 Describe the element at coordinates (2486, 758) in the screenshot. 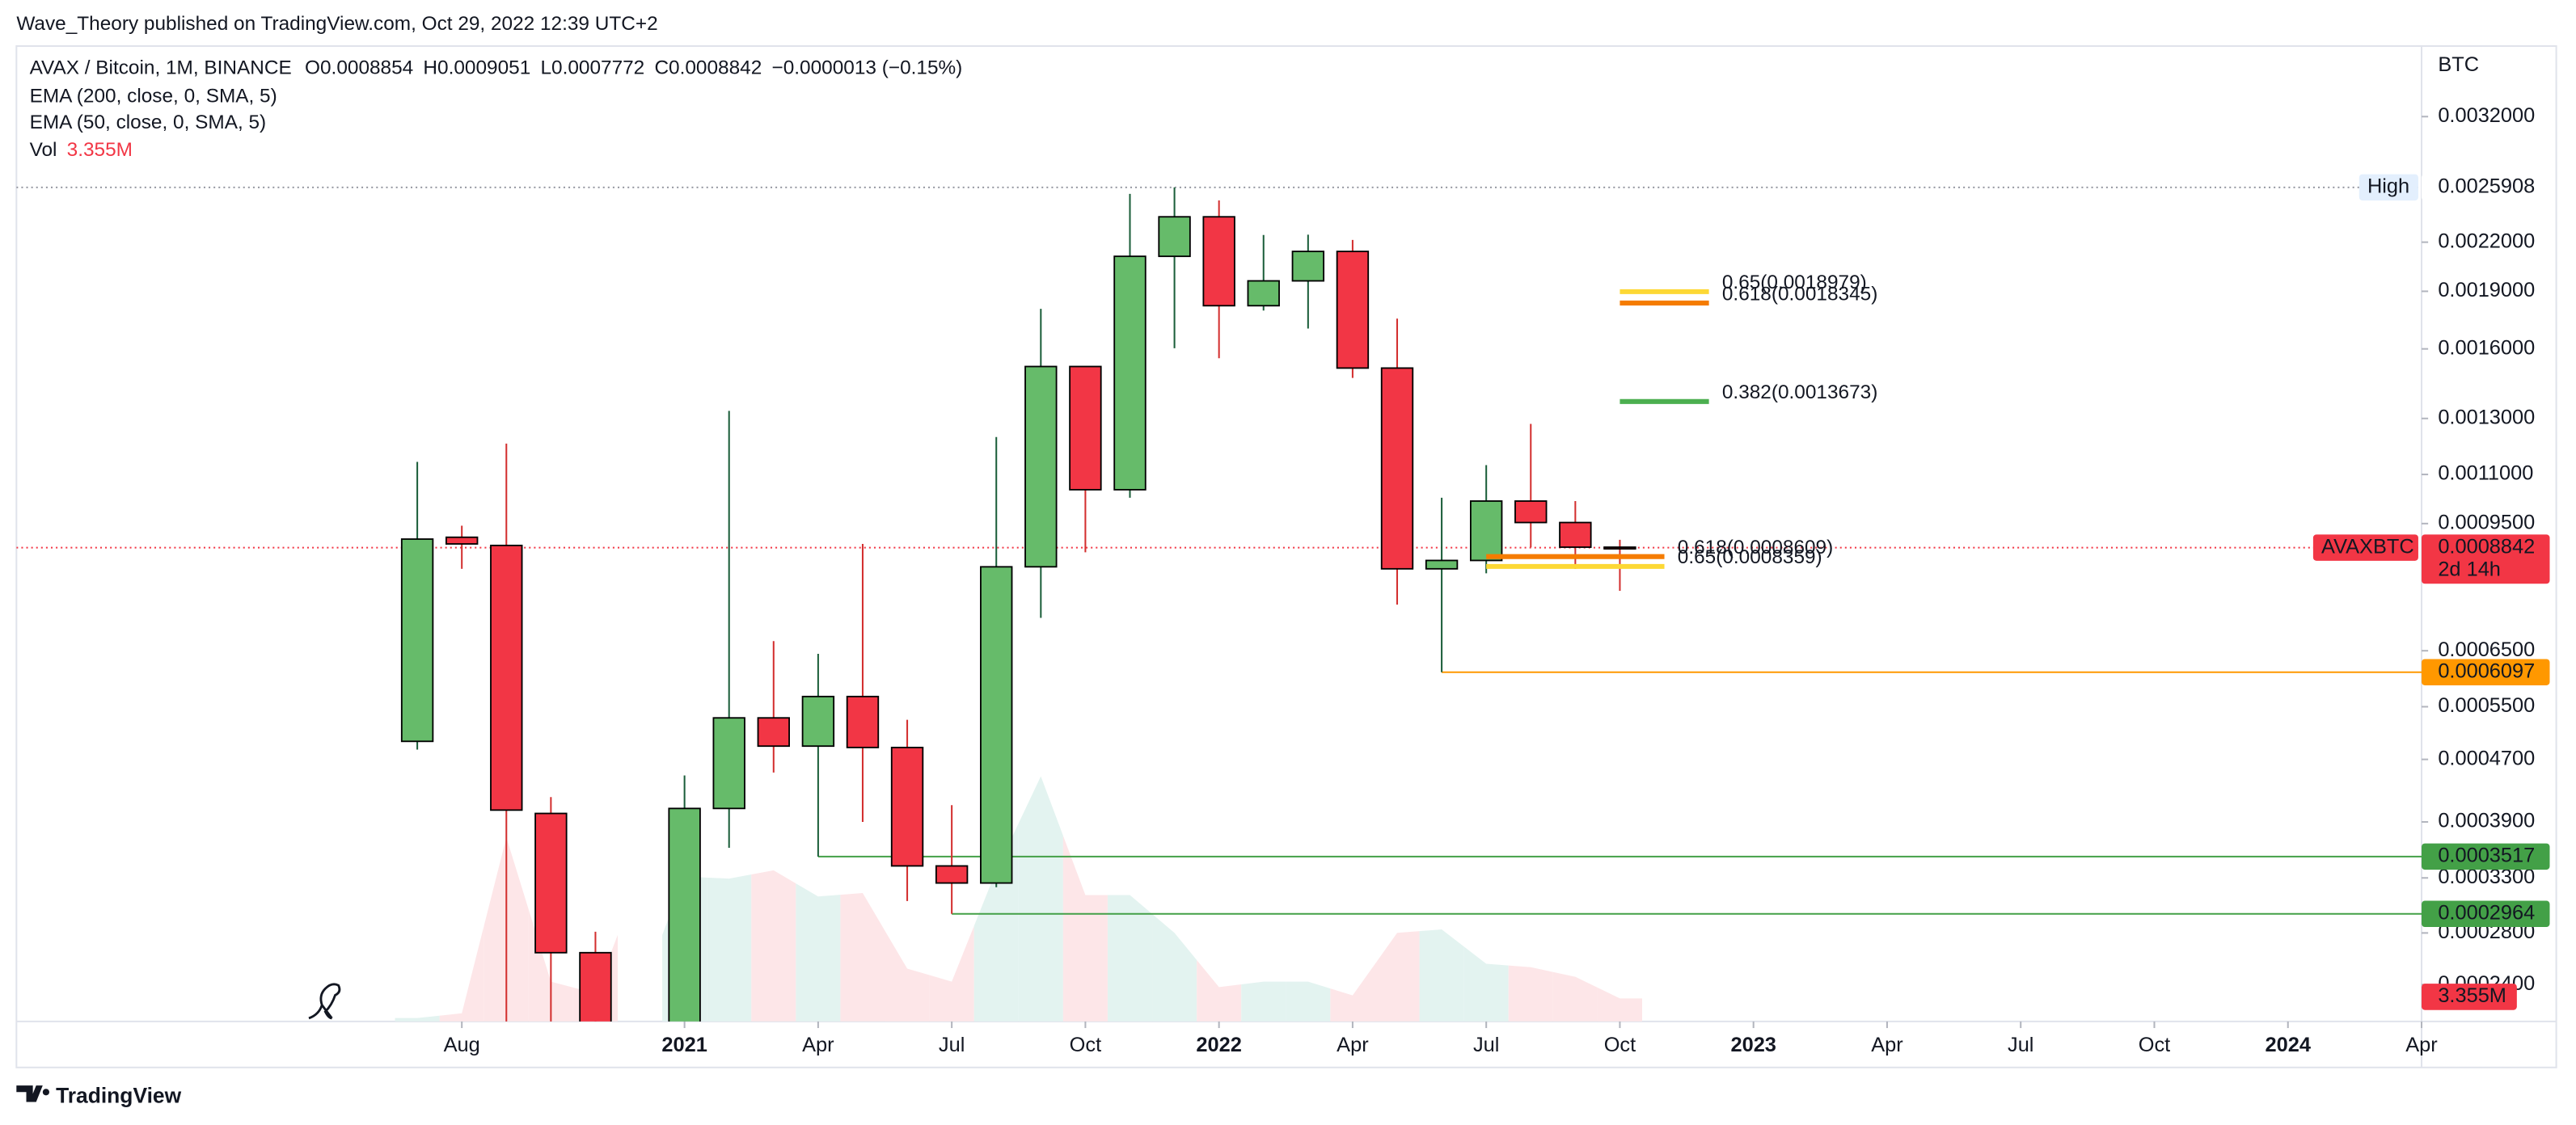

I see `y-tick-label: 0.0004700` at that location.